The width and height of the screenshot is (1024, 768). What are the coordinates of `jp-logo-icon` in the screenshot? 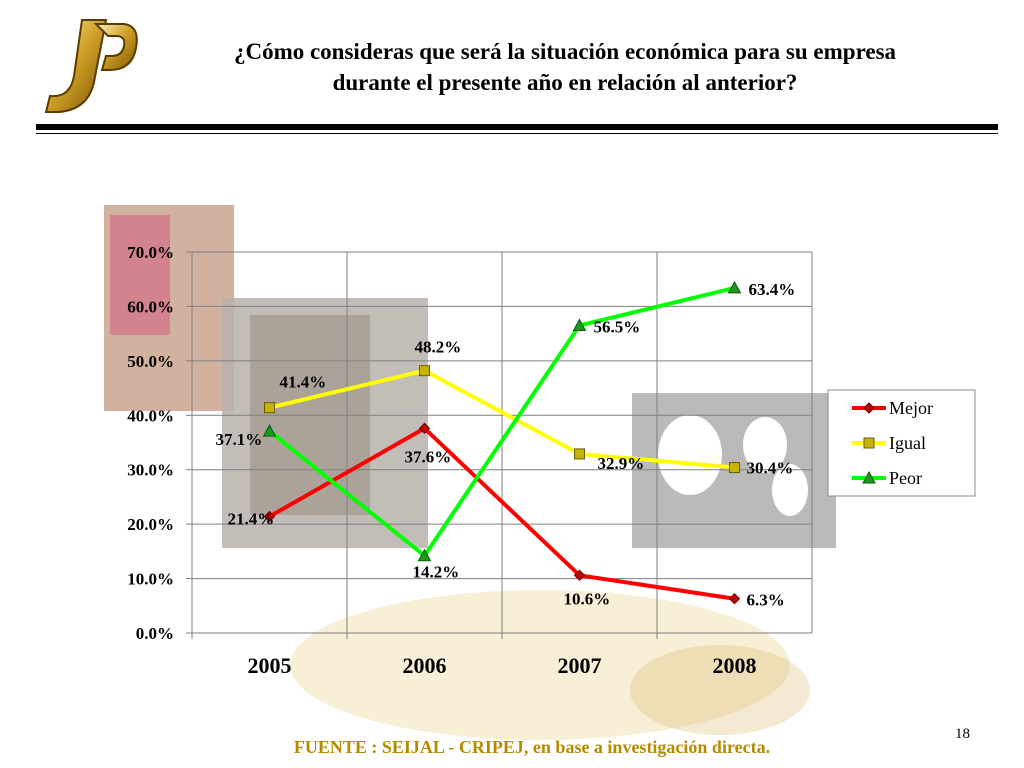 It's located at (91, 66).